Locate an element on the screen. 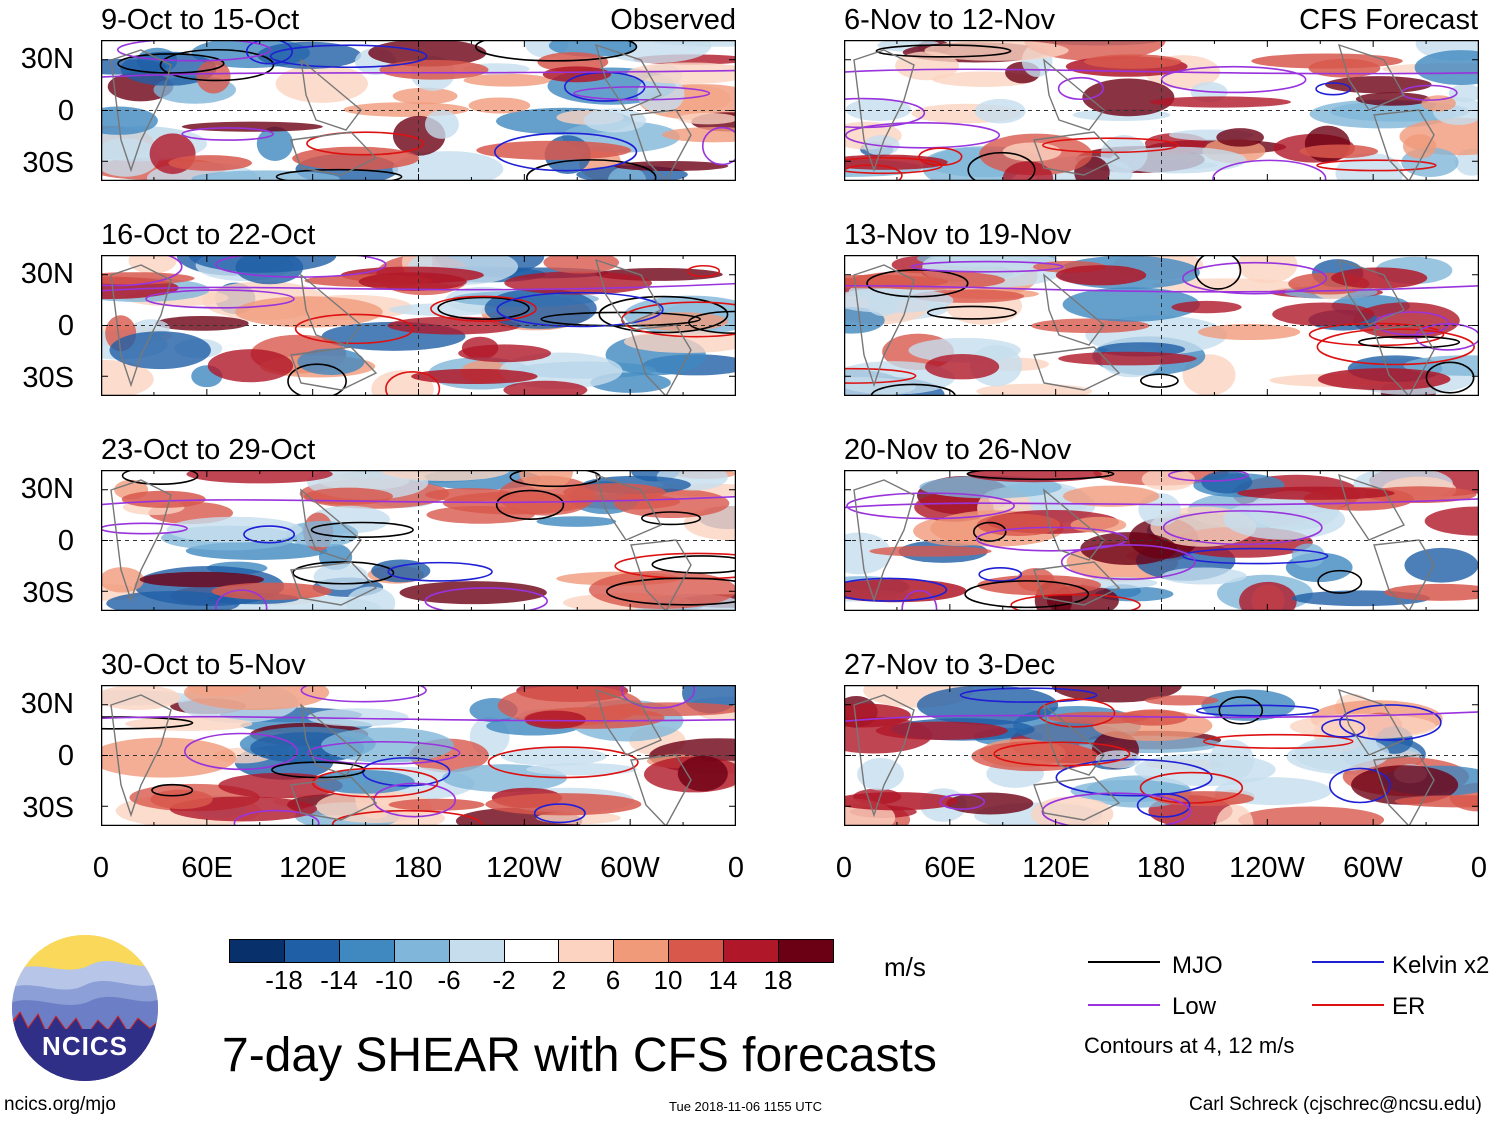  colorbar-tick-label: -10 is located at coordinates (394, 980).